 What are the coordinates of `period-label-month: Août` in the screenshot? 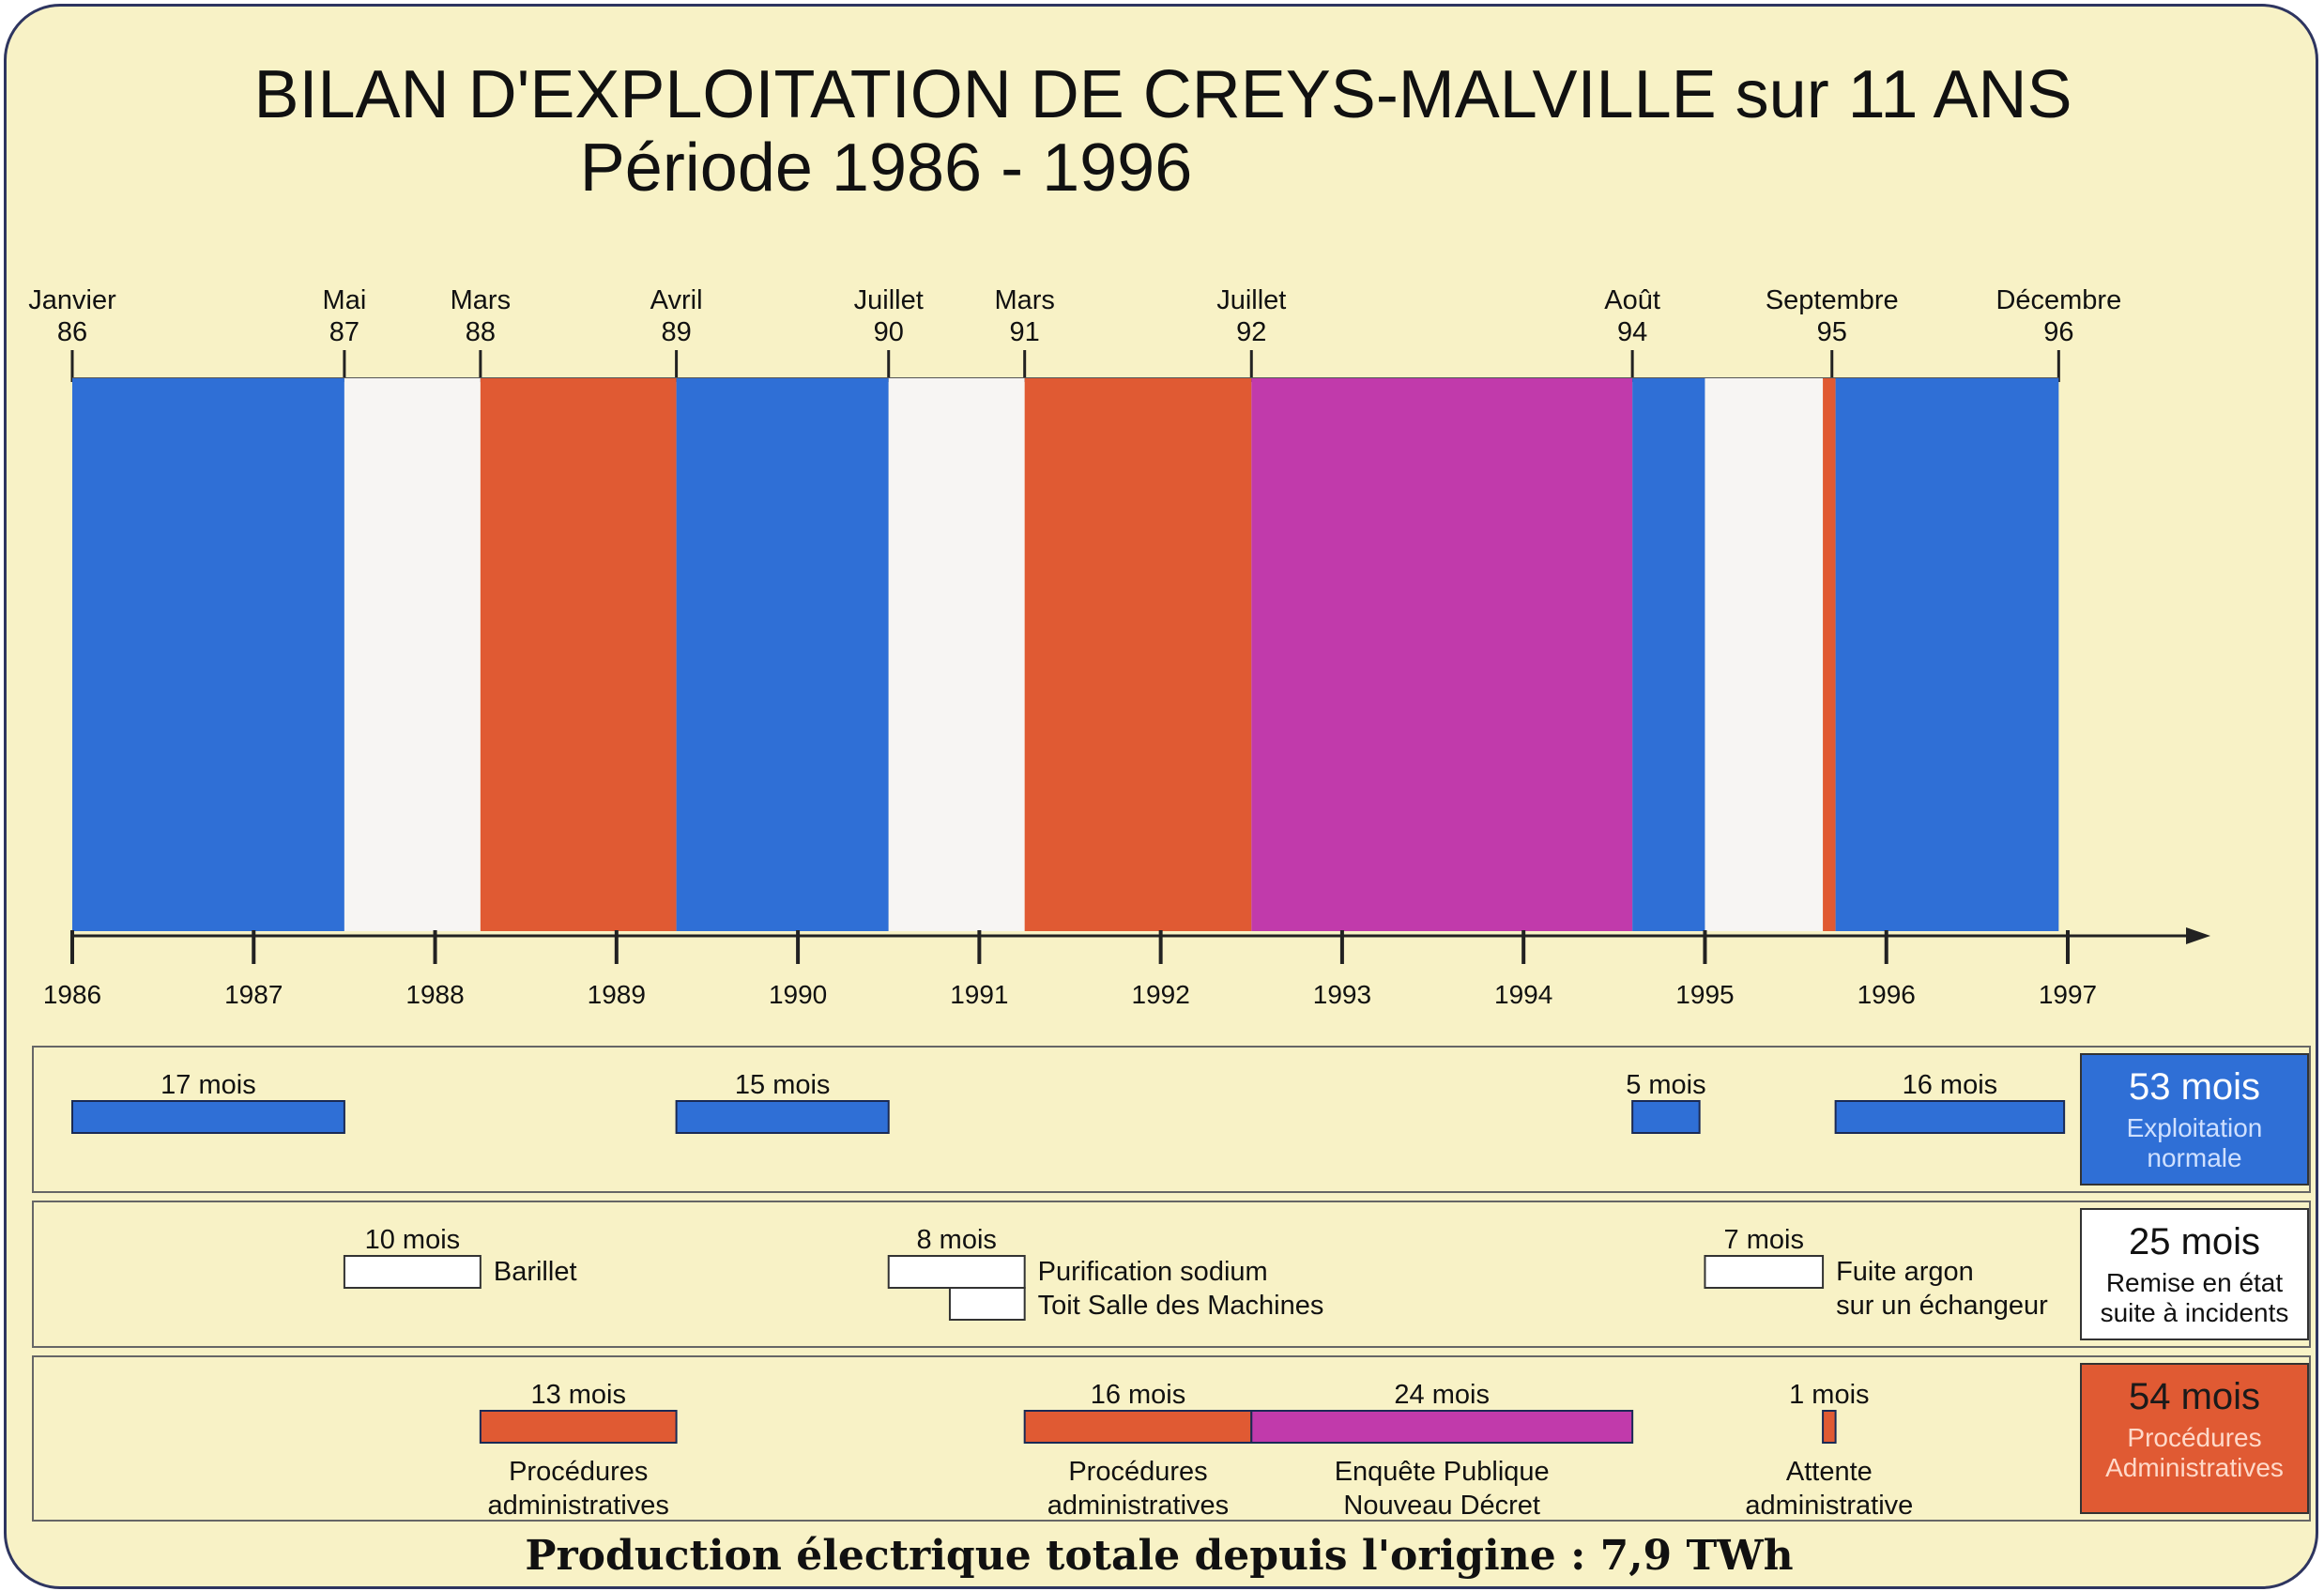 It's located at (1632, 300).